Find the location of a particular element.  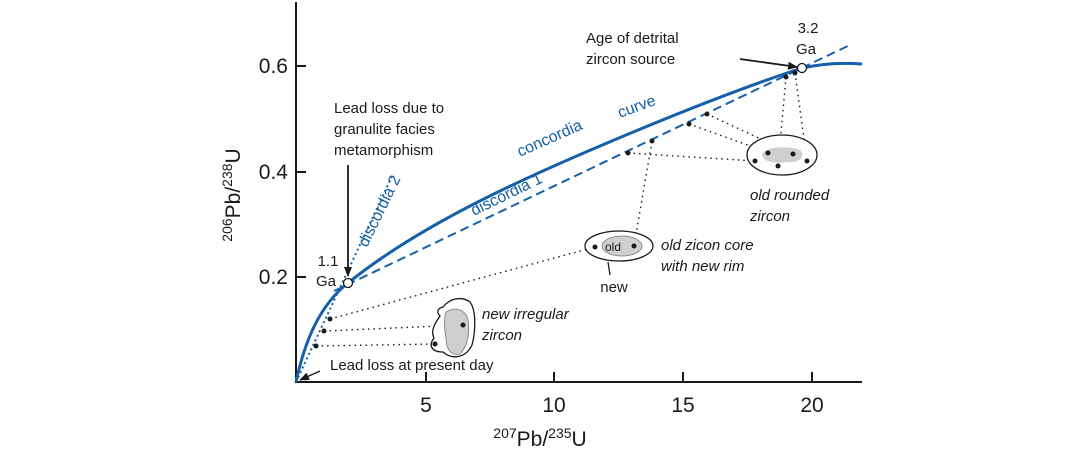

discordia-1-label: discordia 1 is located at coordinates (506, 194).